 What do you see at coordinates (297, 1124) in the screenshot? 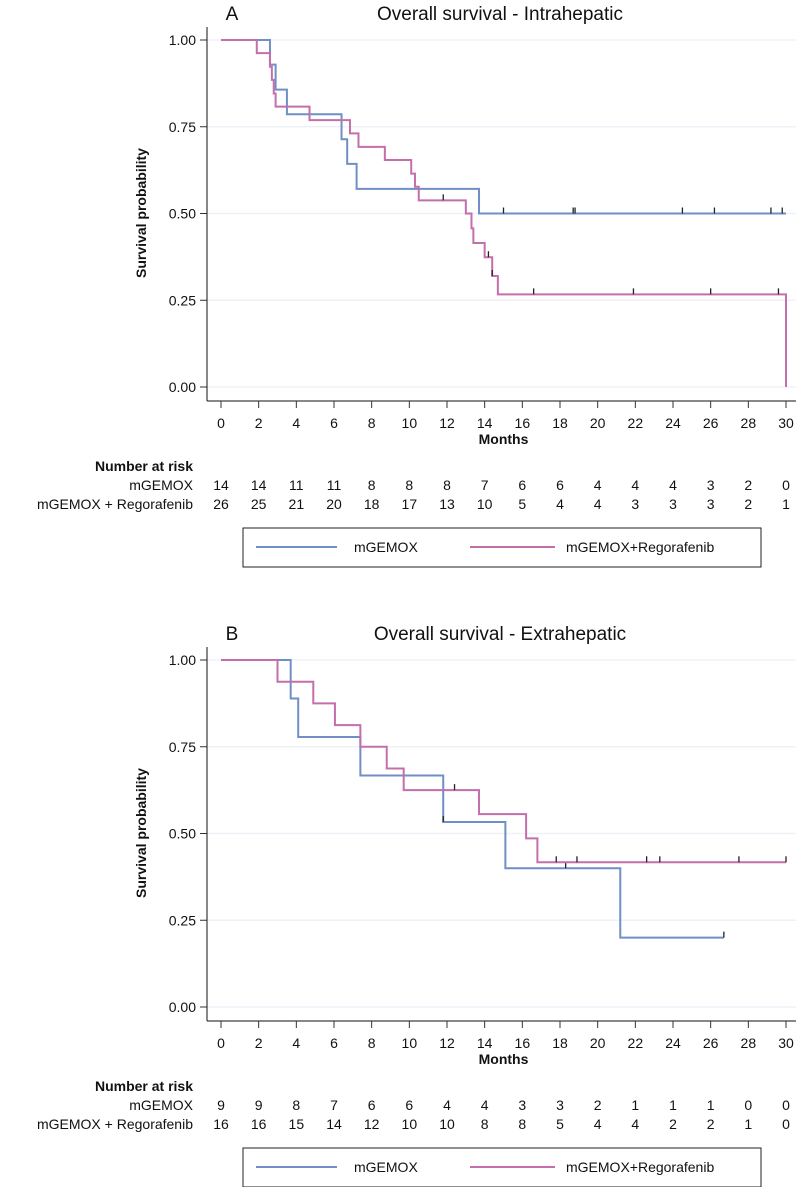
I see `risk-count: 15` at bounding box center [297, 1124].